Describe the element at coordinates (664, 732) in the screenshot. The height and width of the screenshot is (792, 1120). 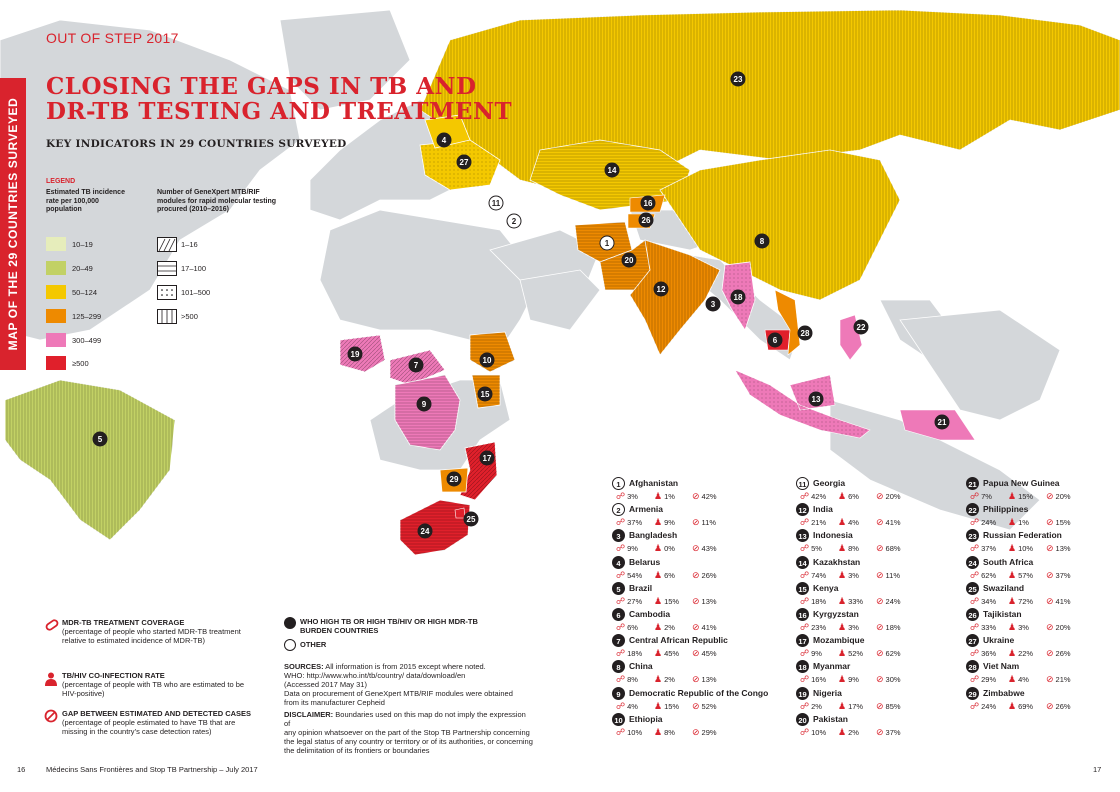
I see `country-hiv: ♟ 8%` at that location.